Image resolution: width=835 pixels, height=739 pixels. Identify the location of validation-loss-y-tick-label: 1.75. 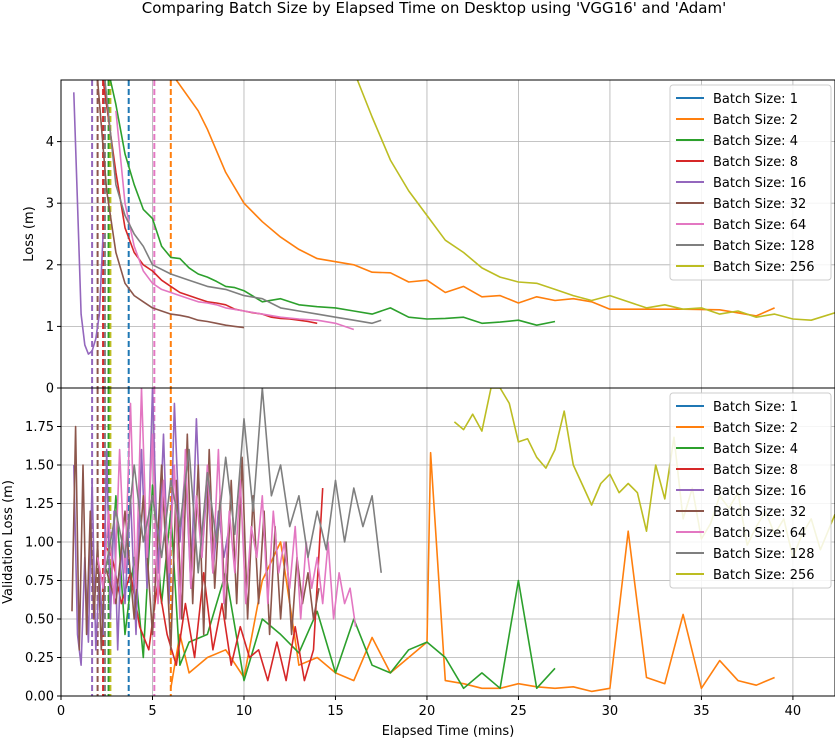
(39, 427).